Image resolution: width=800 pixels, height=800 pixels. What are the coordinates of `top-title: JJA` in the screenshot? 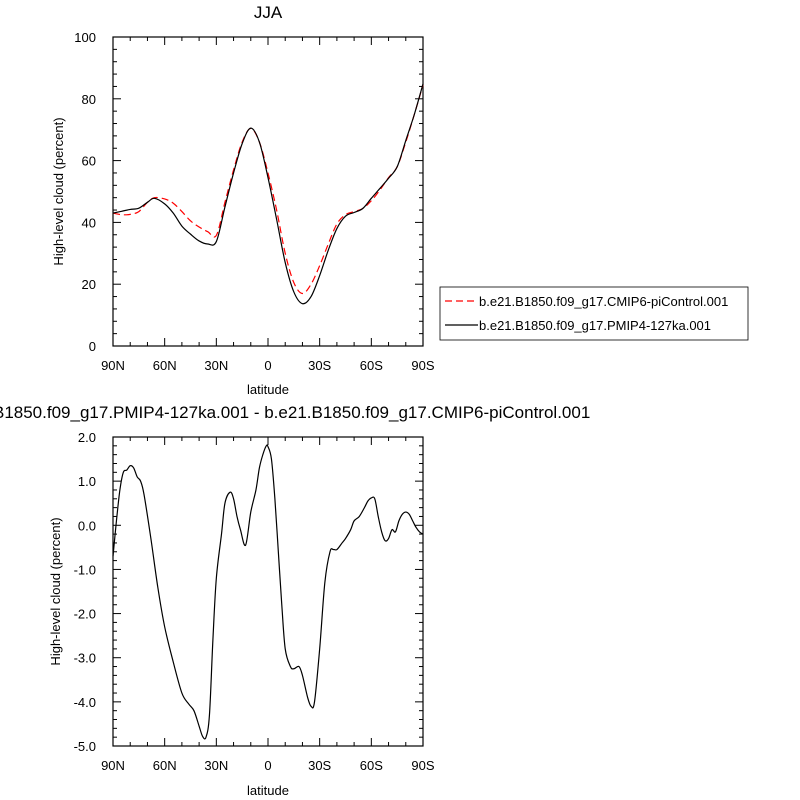 It's located at (268, 12).